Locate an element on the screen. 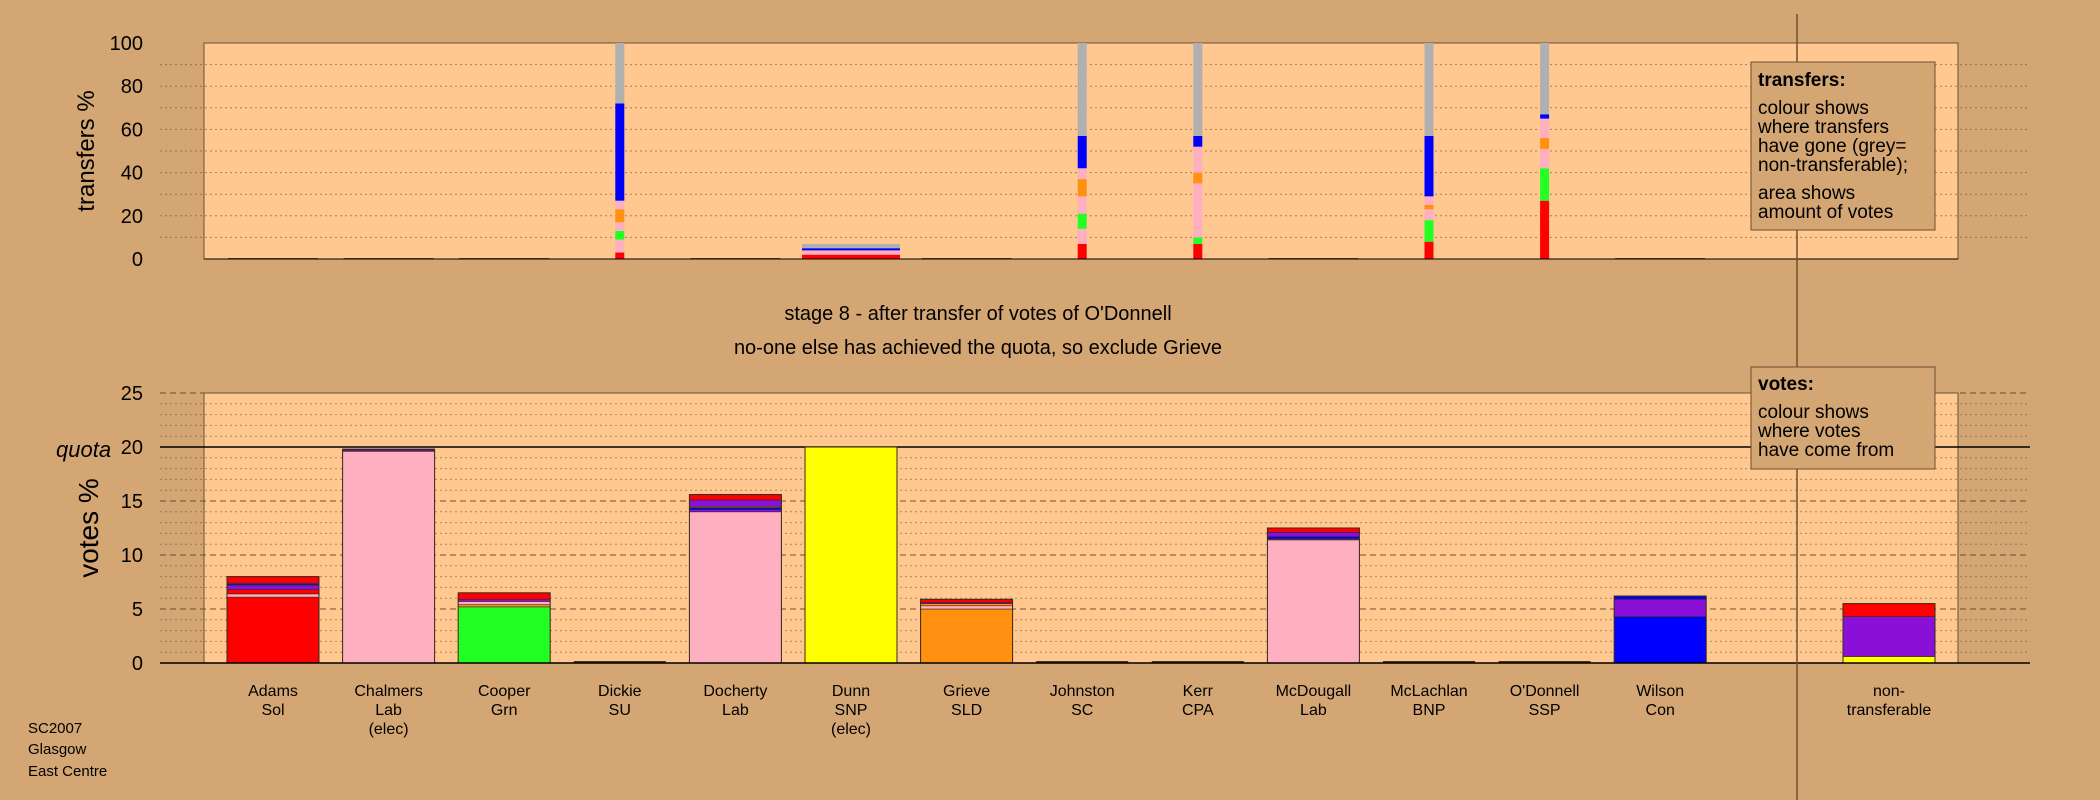 This screenshot has width=2100, height=800. transfers-legend-line: area shows is located at coordinates (1806, 193).